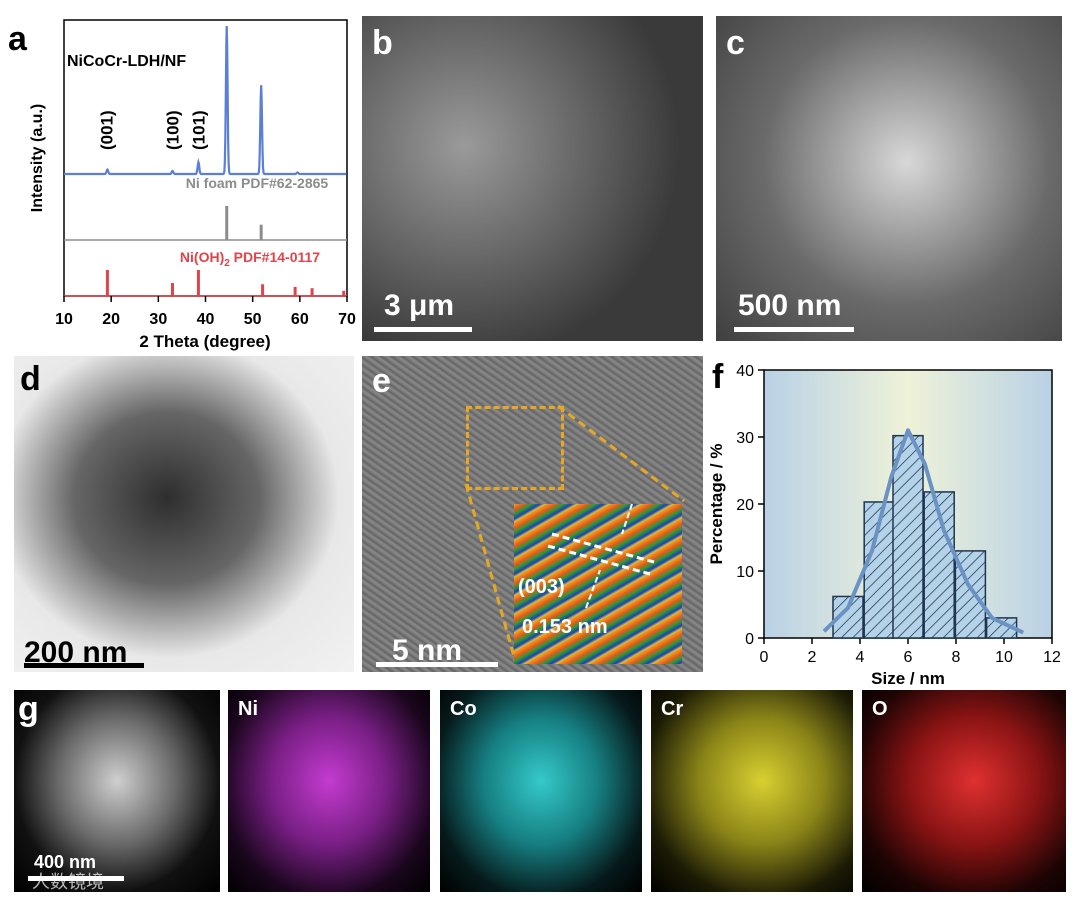 Image resolution: width=1080 pixels, height=902 pixels. Describe the element at coordinates (126, 61) in the screenshot. I see `xrd-title: NiCoCr-LDH/NF` at that location.